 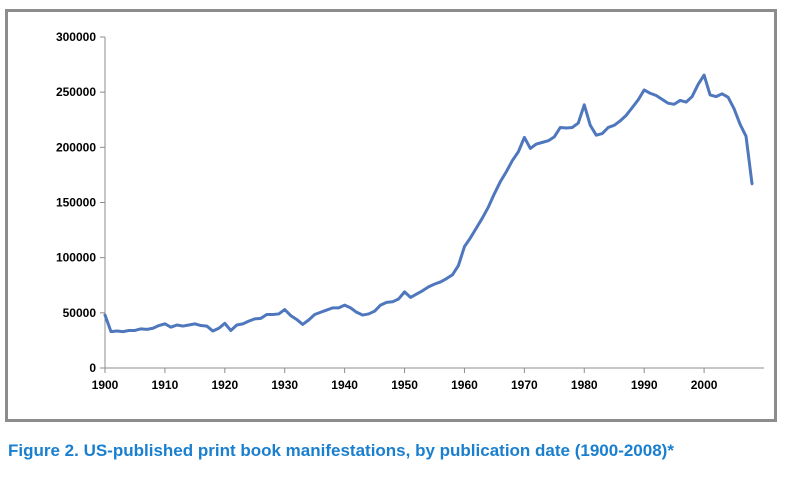 I want to click on y-tick-label: 100000, so click(x=76, y=258).